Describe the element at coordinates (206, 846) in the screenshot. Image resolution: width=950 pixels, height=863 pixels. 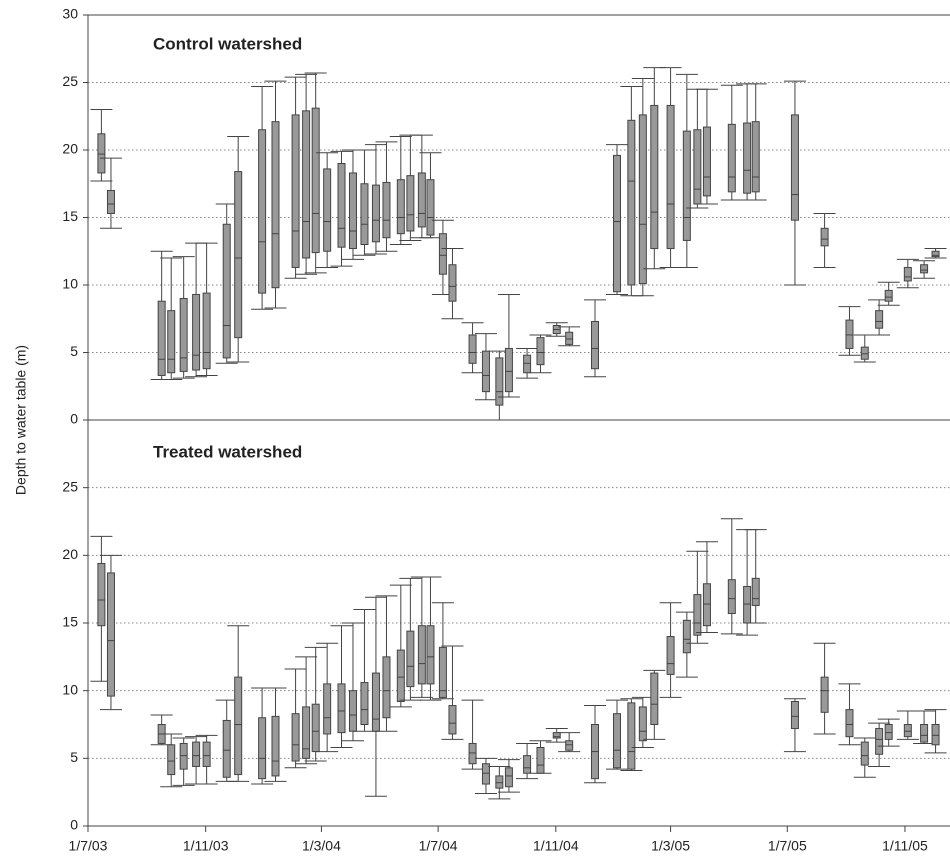
I see `x-tick-label: 1/11/03` at that location.